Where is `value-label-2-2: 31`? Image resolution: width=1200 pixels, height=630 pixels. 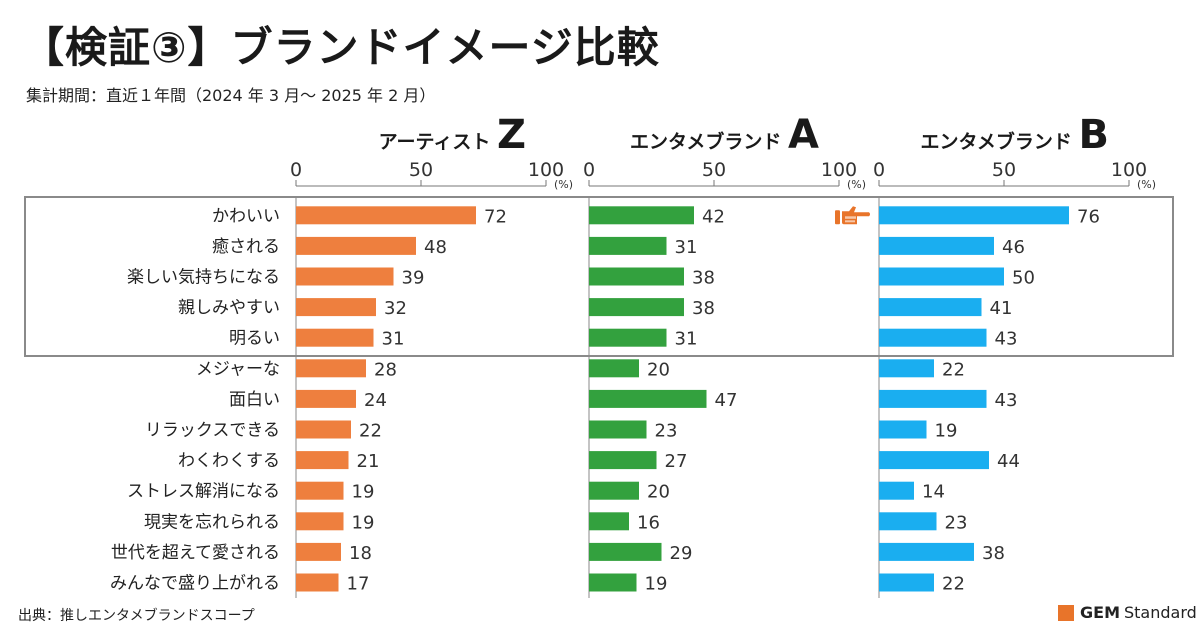 value-label-2-2: 31 is located at coordinates (686, 247).